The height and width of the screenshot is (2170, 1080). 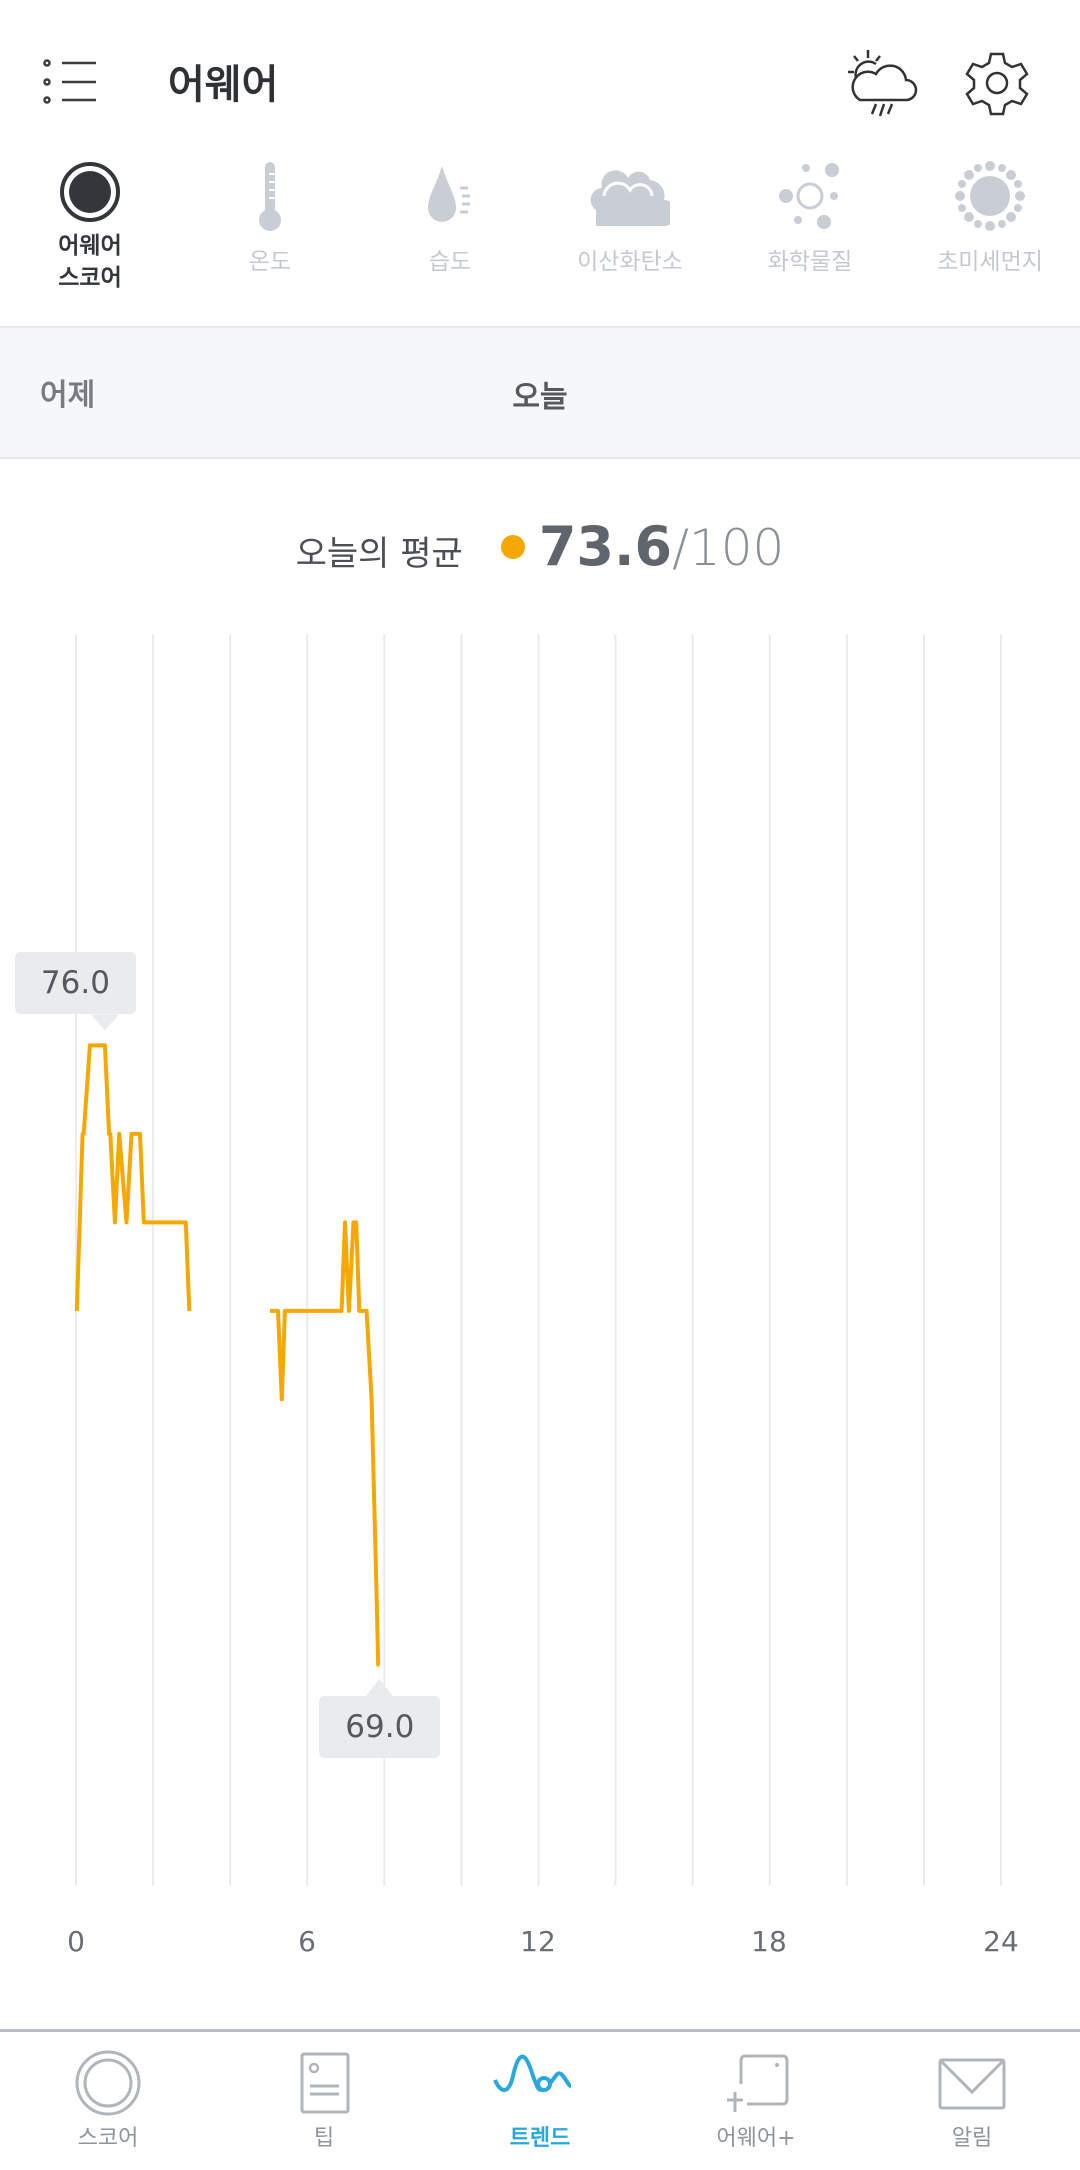 I want to click on nav-awair-plus: 어웨어+, so click(x=756, y=2101).